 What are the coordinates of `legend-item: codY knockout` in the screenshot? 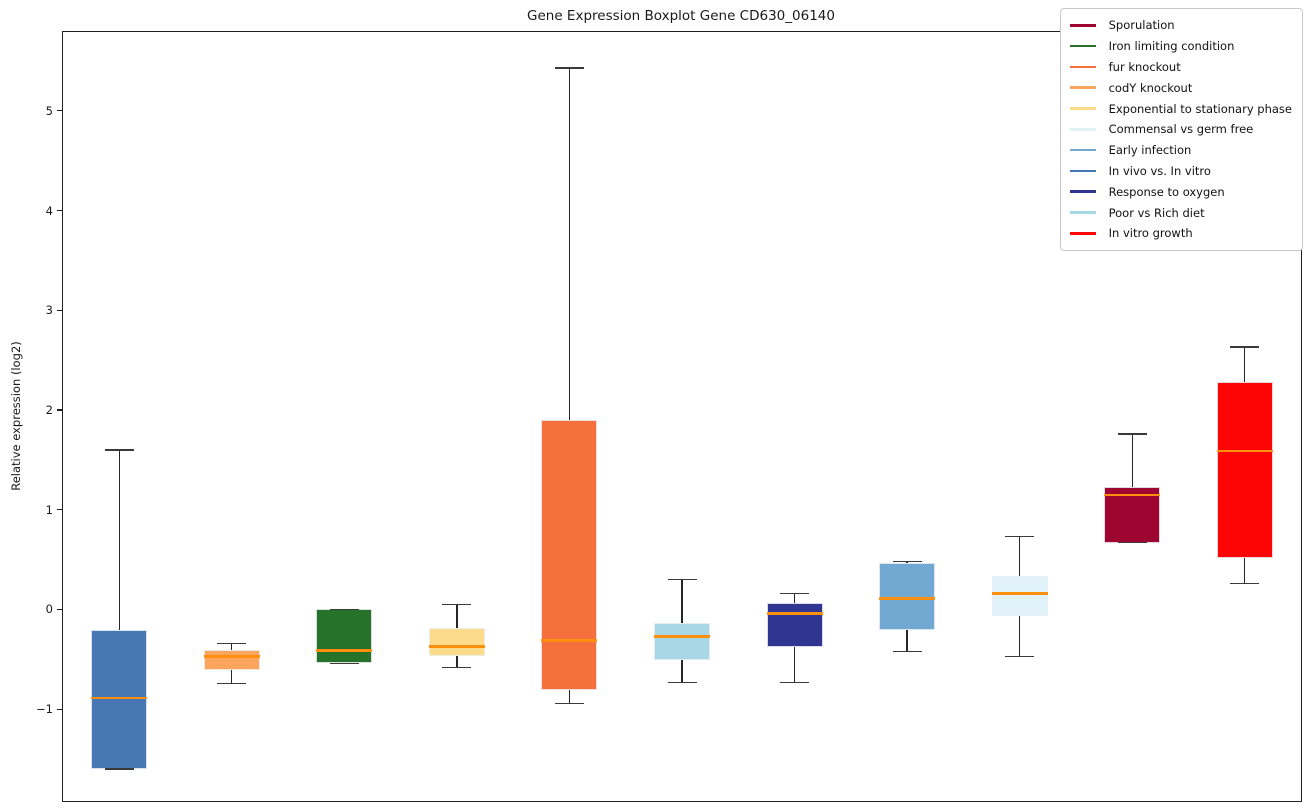 It's located at (1180, 87).